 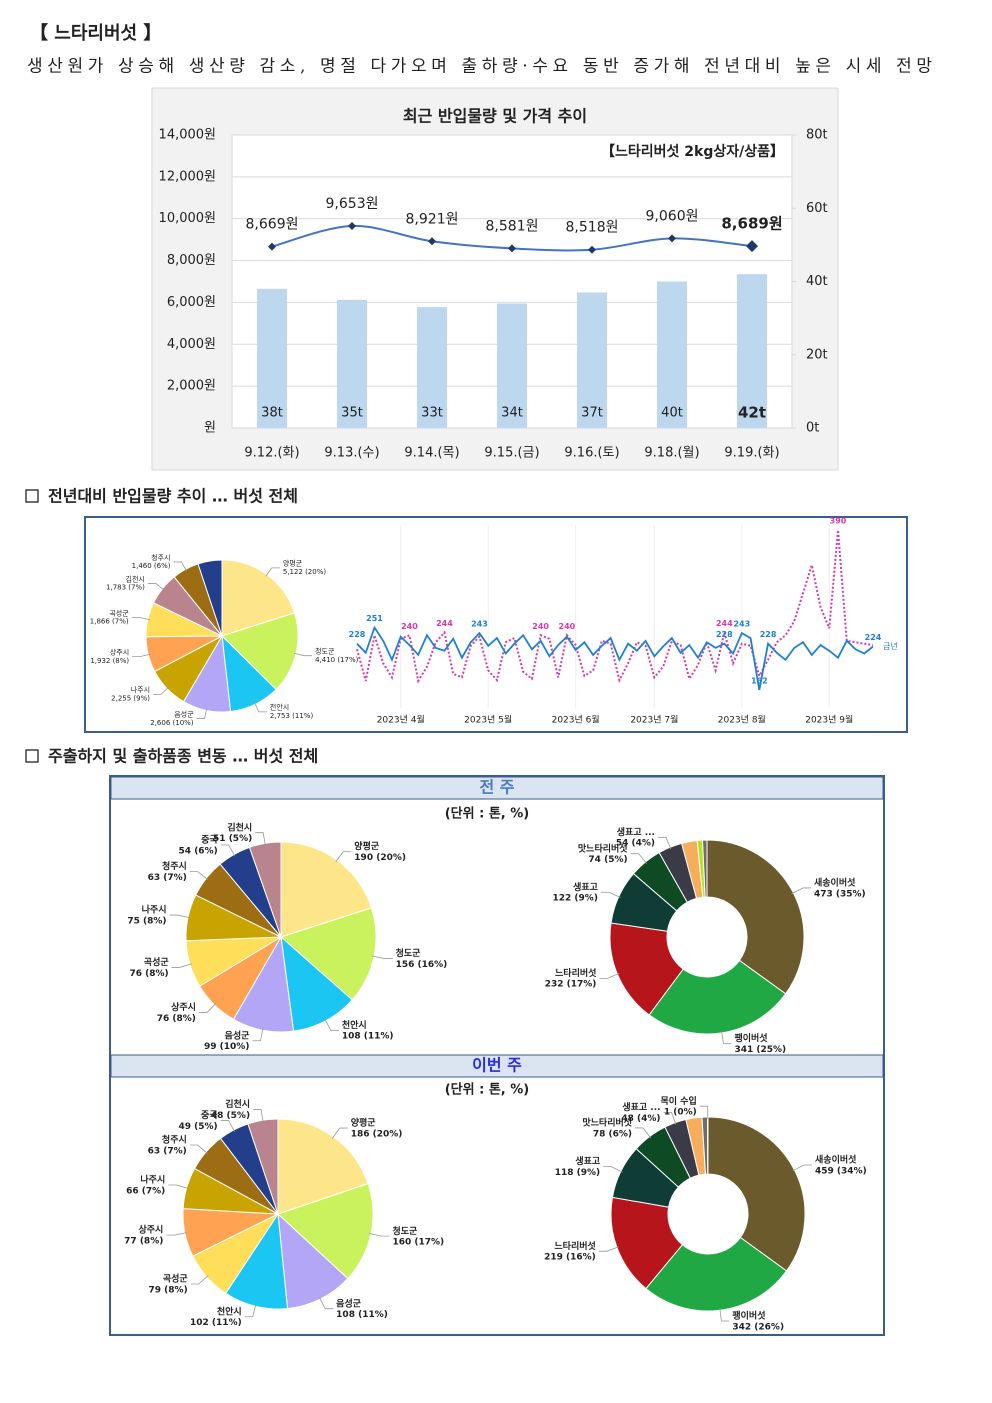 I want to click on y-tick-label: 원, so click(x=210, y=428).